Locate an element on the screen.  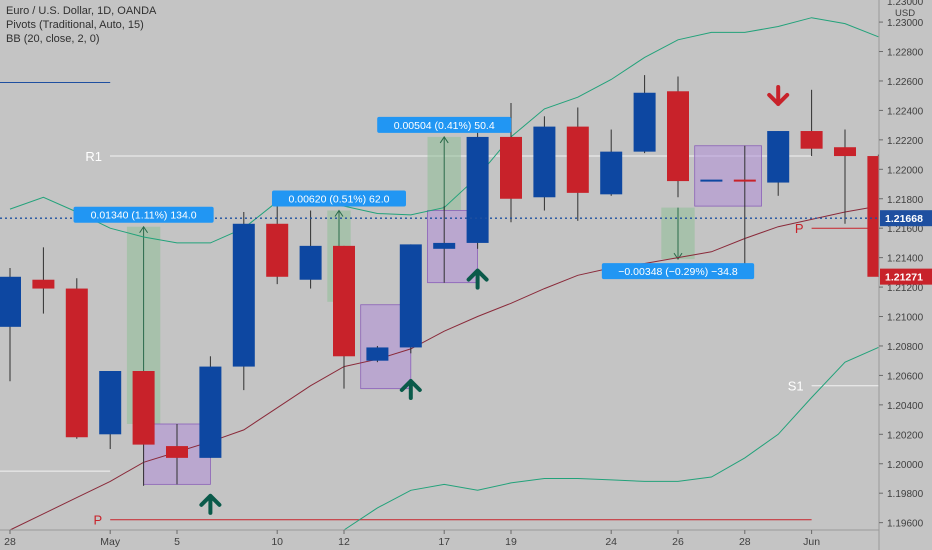
measure-label: 0.00620 (0.51%) 62.0 is located at coordinates (338, 198).